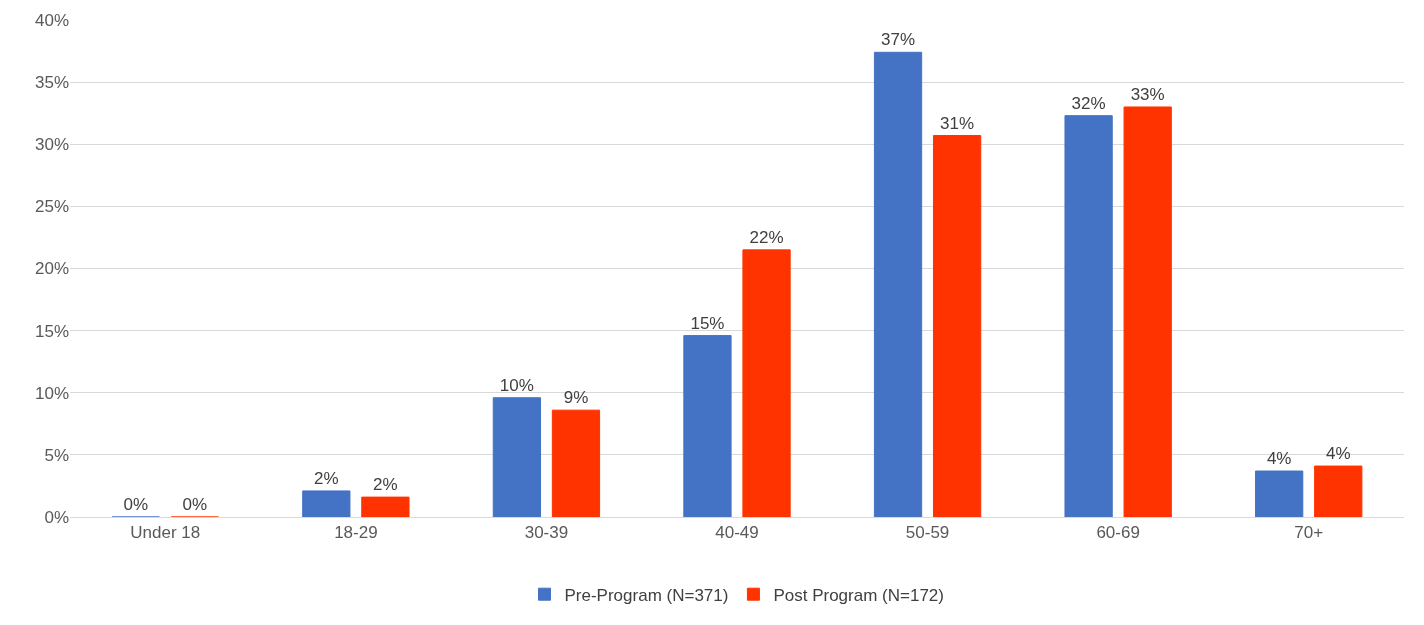 This screenshot has width=1424, height=625. Describe the element at coordinates (51, 393) in the screenshot. I see `y-tick-label: 10%` at that location.